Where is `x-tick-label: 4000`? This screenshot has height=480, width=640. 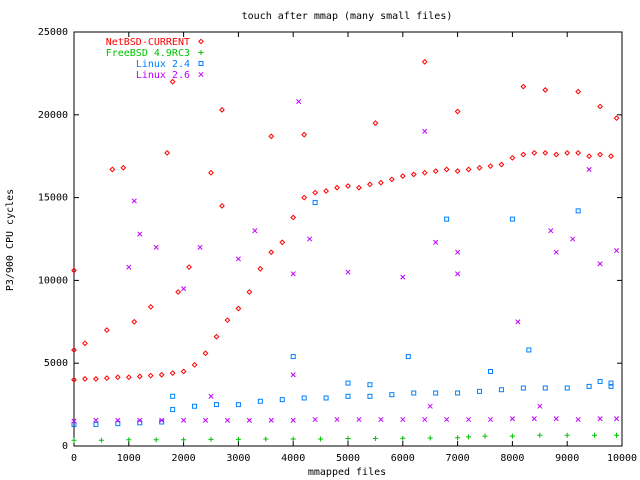 x-tick-label: 4000 is located at coordinates (293, 458).